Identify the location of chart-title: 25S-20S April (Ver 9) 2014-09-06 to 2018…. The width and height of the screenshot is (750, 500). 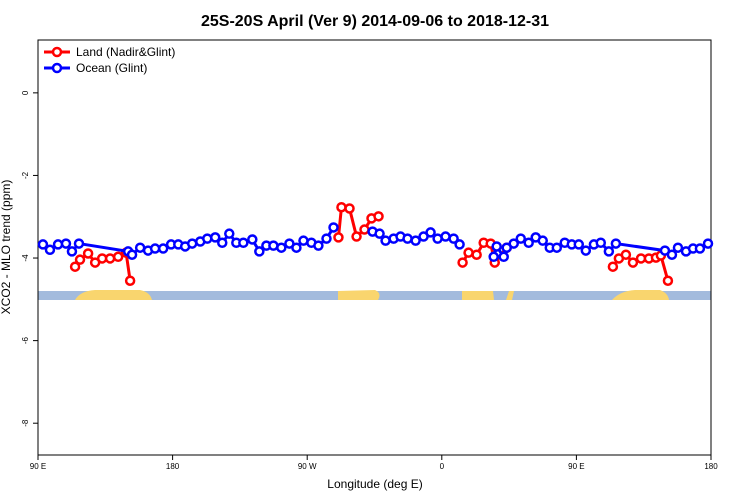
(375, 21).